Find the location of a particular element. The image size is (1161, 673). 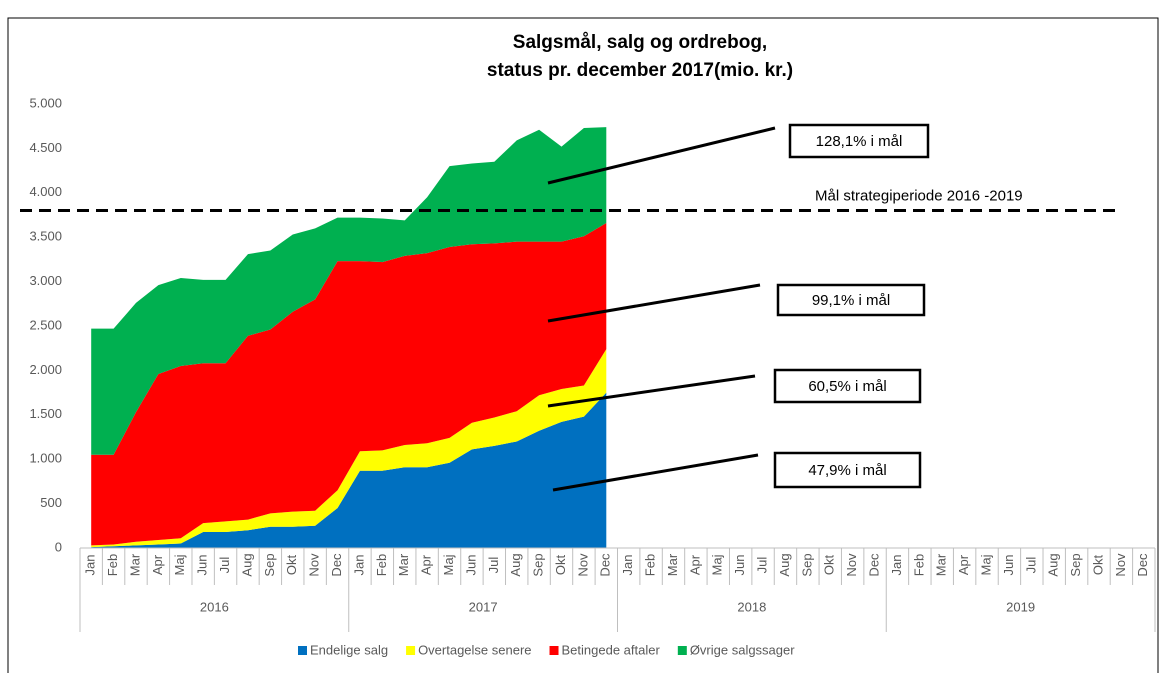

legend-label: Øvrige salgssager is located at coordinates (742, 649).